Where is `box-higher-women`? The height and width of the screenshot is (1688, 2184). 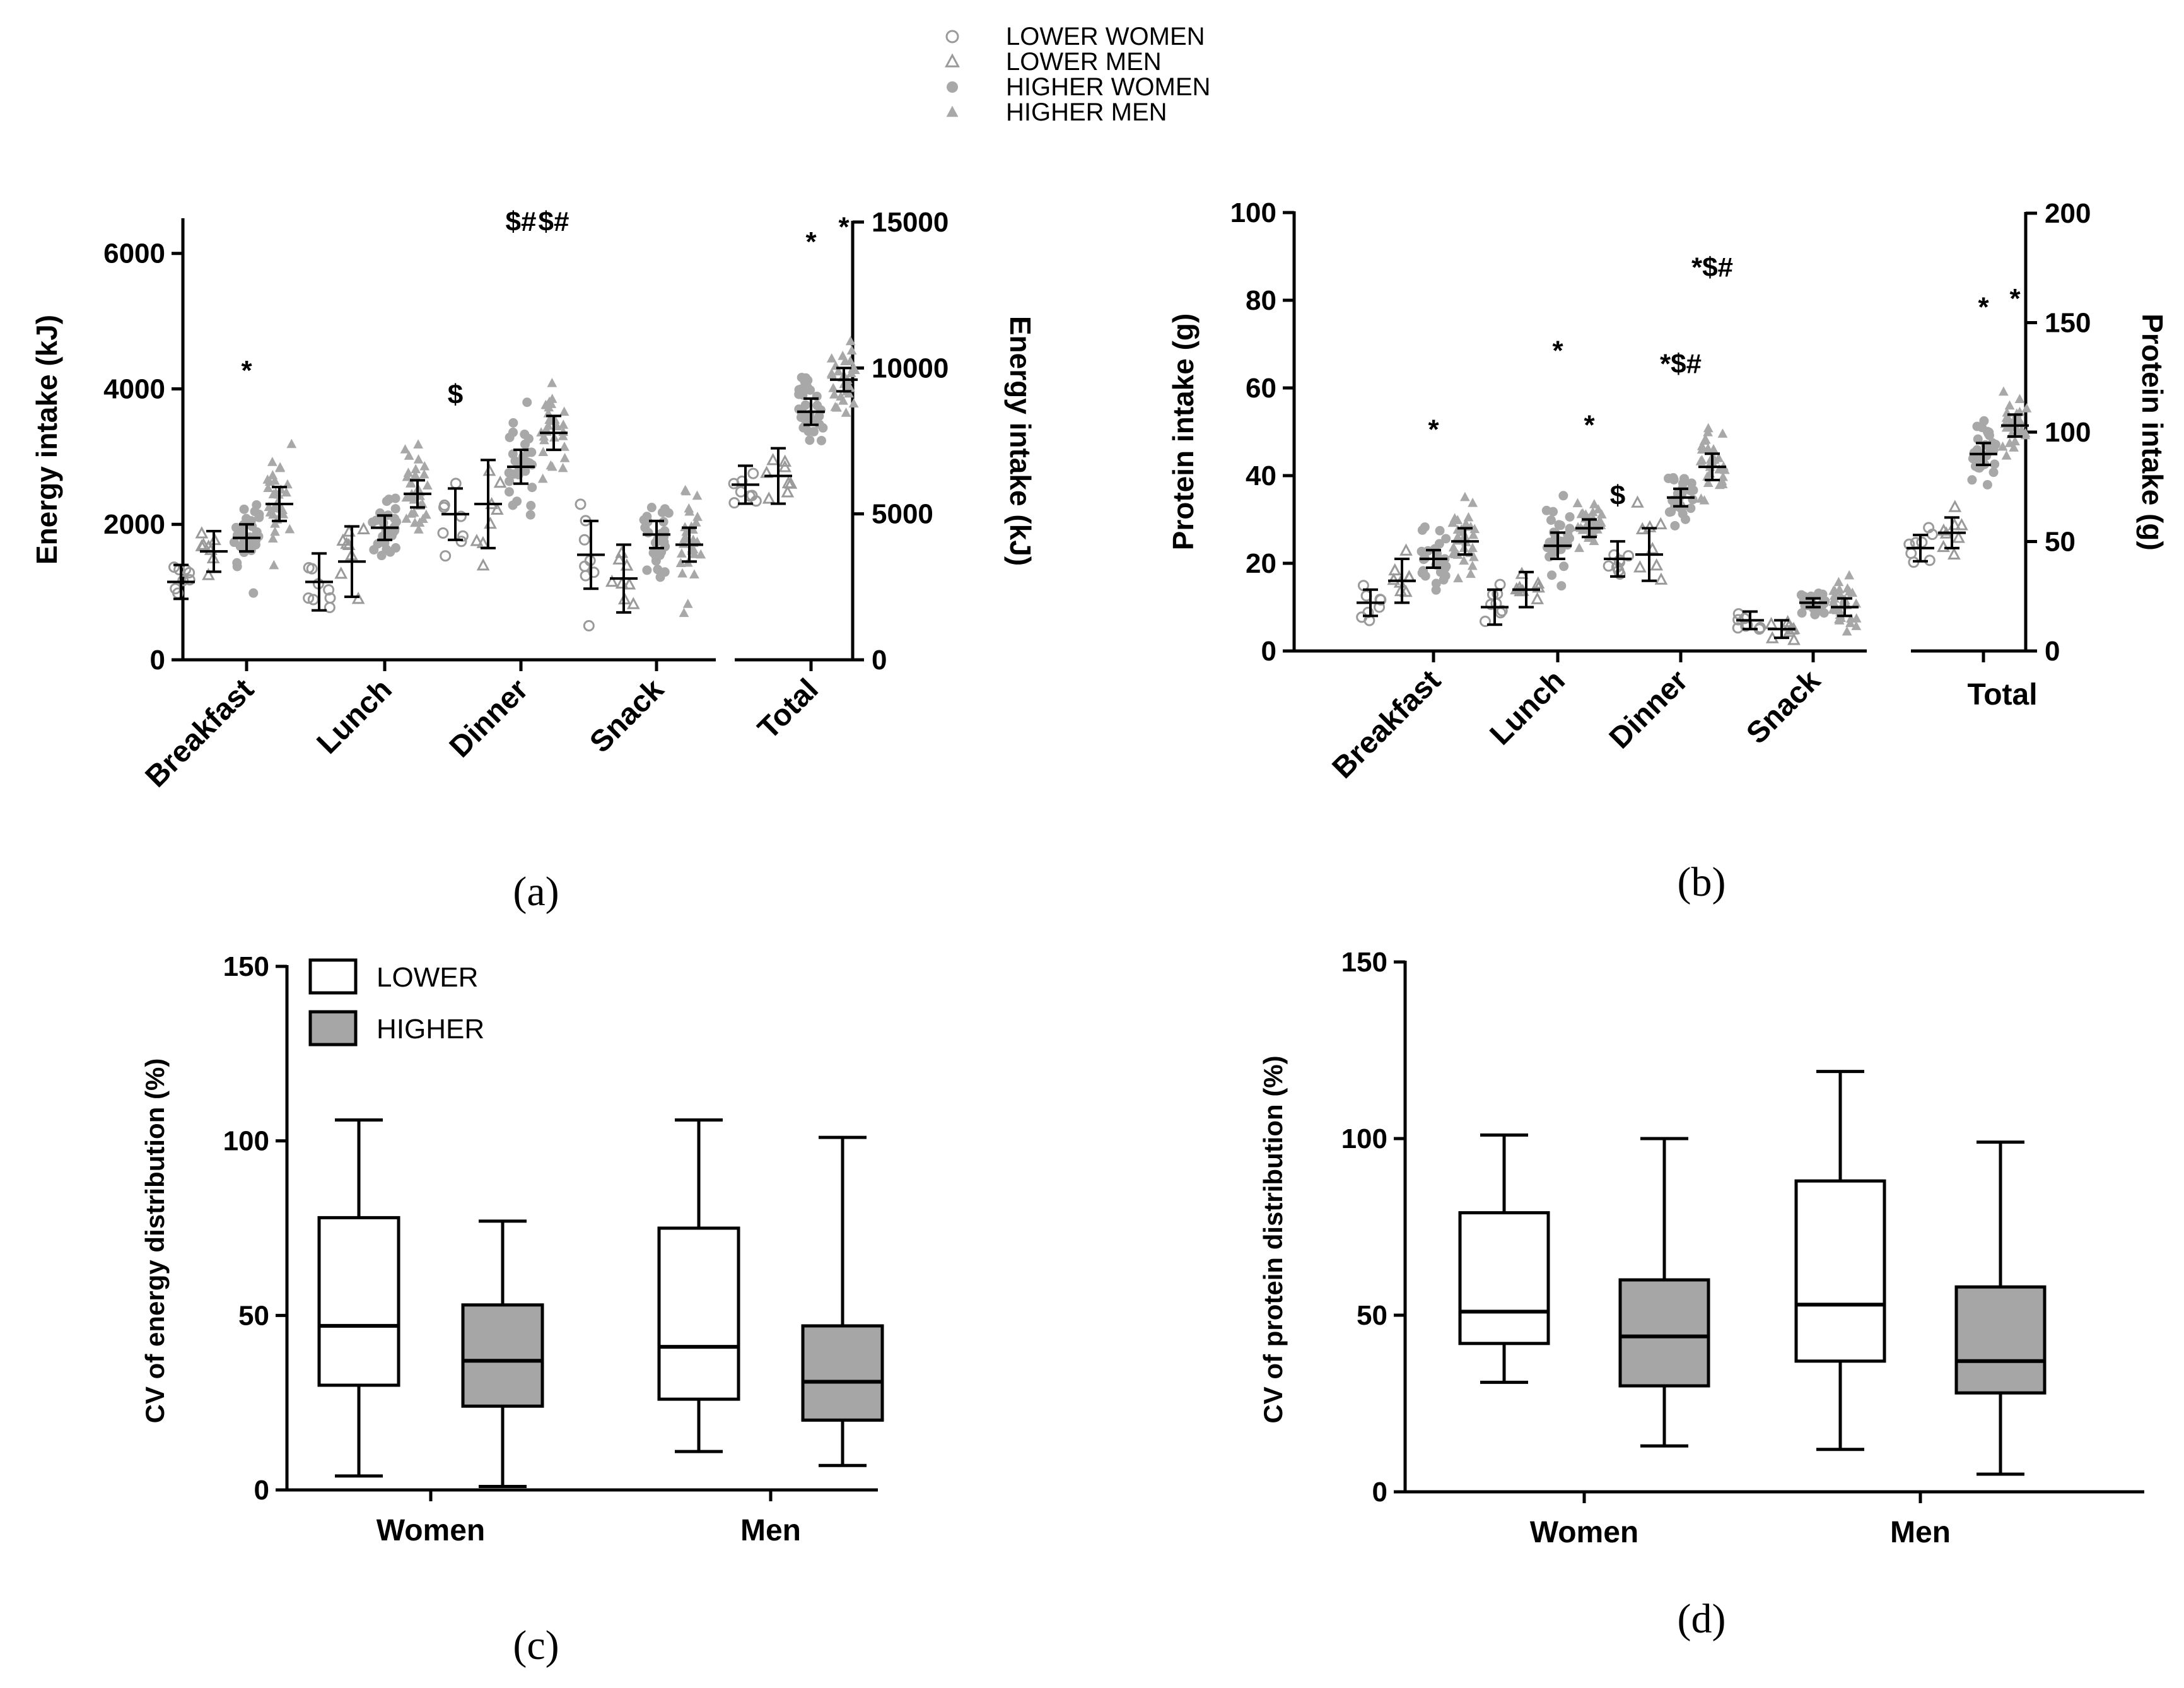 box-higher-women is located at coordinates (502, 1353).